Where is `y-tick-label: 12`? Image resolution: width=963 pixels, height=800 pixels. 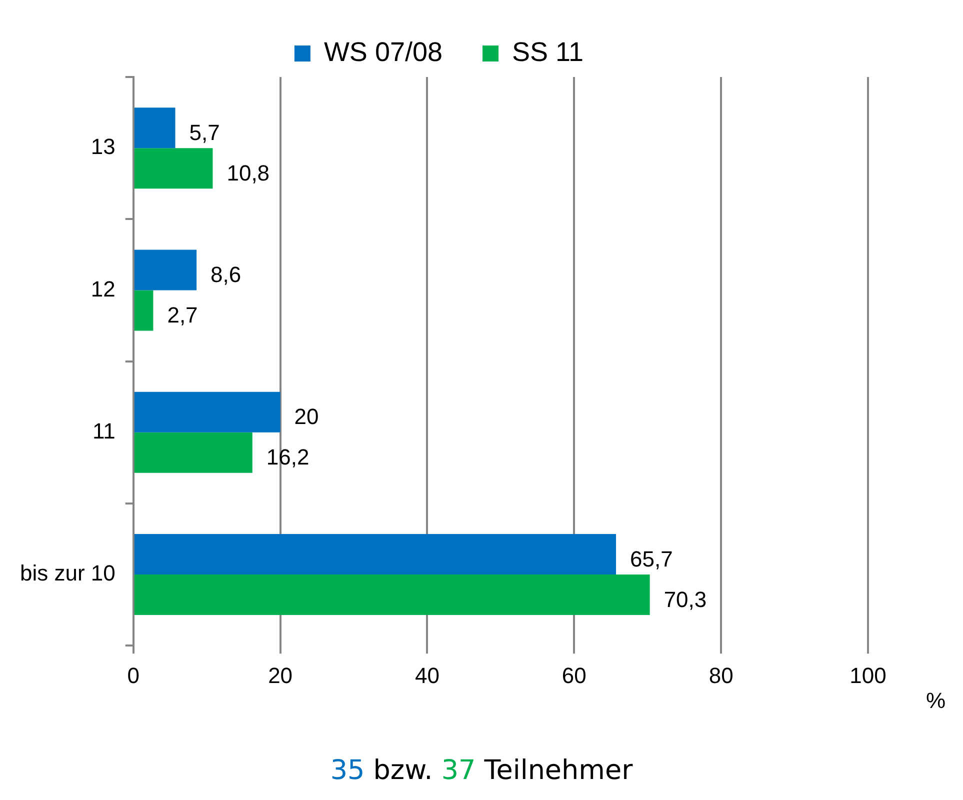
y-tick-label: 12 is located at coordinates (103, 289).